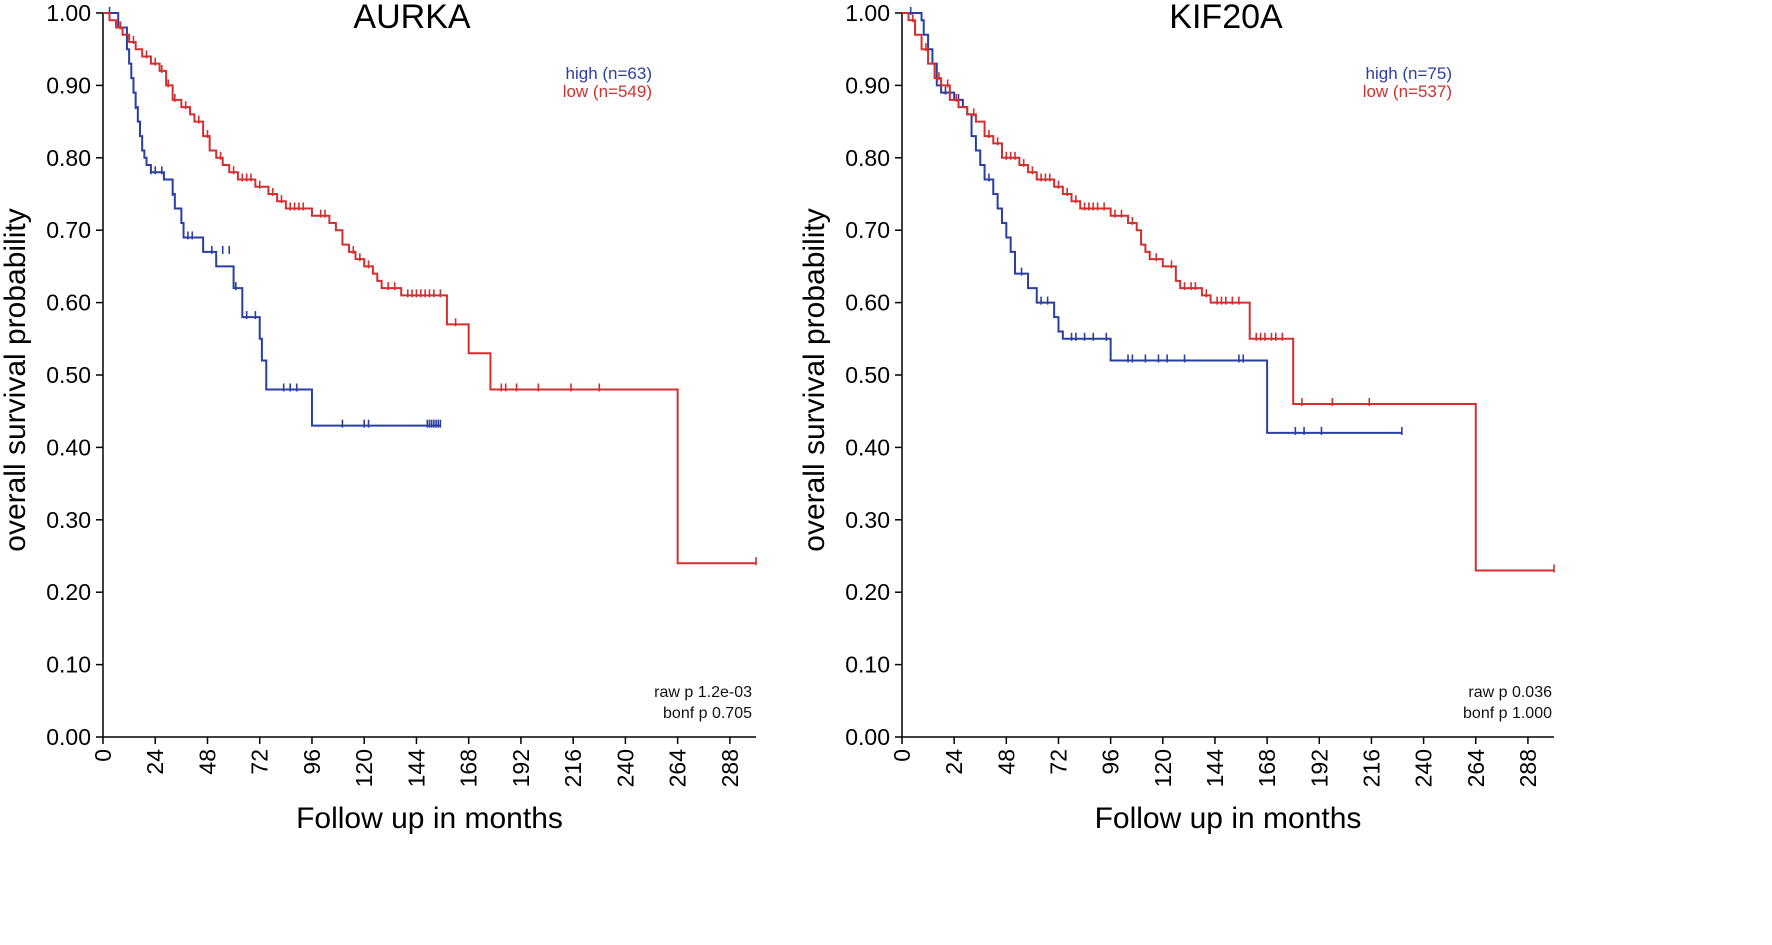 Image resolution: width=1772 pixels, height=945 pixels. I want to click on p-value-text: bonf p 1.000, so click(1507, 713).